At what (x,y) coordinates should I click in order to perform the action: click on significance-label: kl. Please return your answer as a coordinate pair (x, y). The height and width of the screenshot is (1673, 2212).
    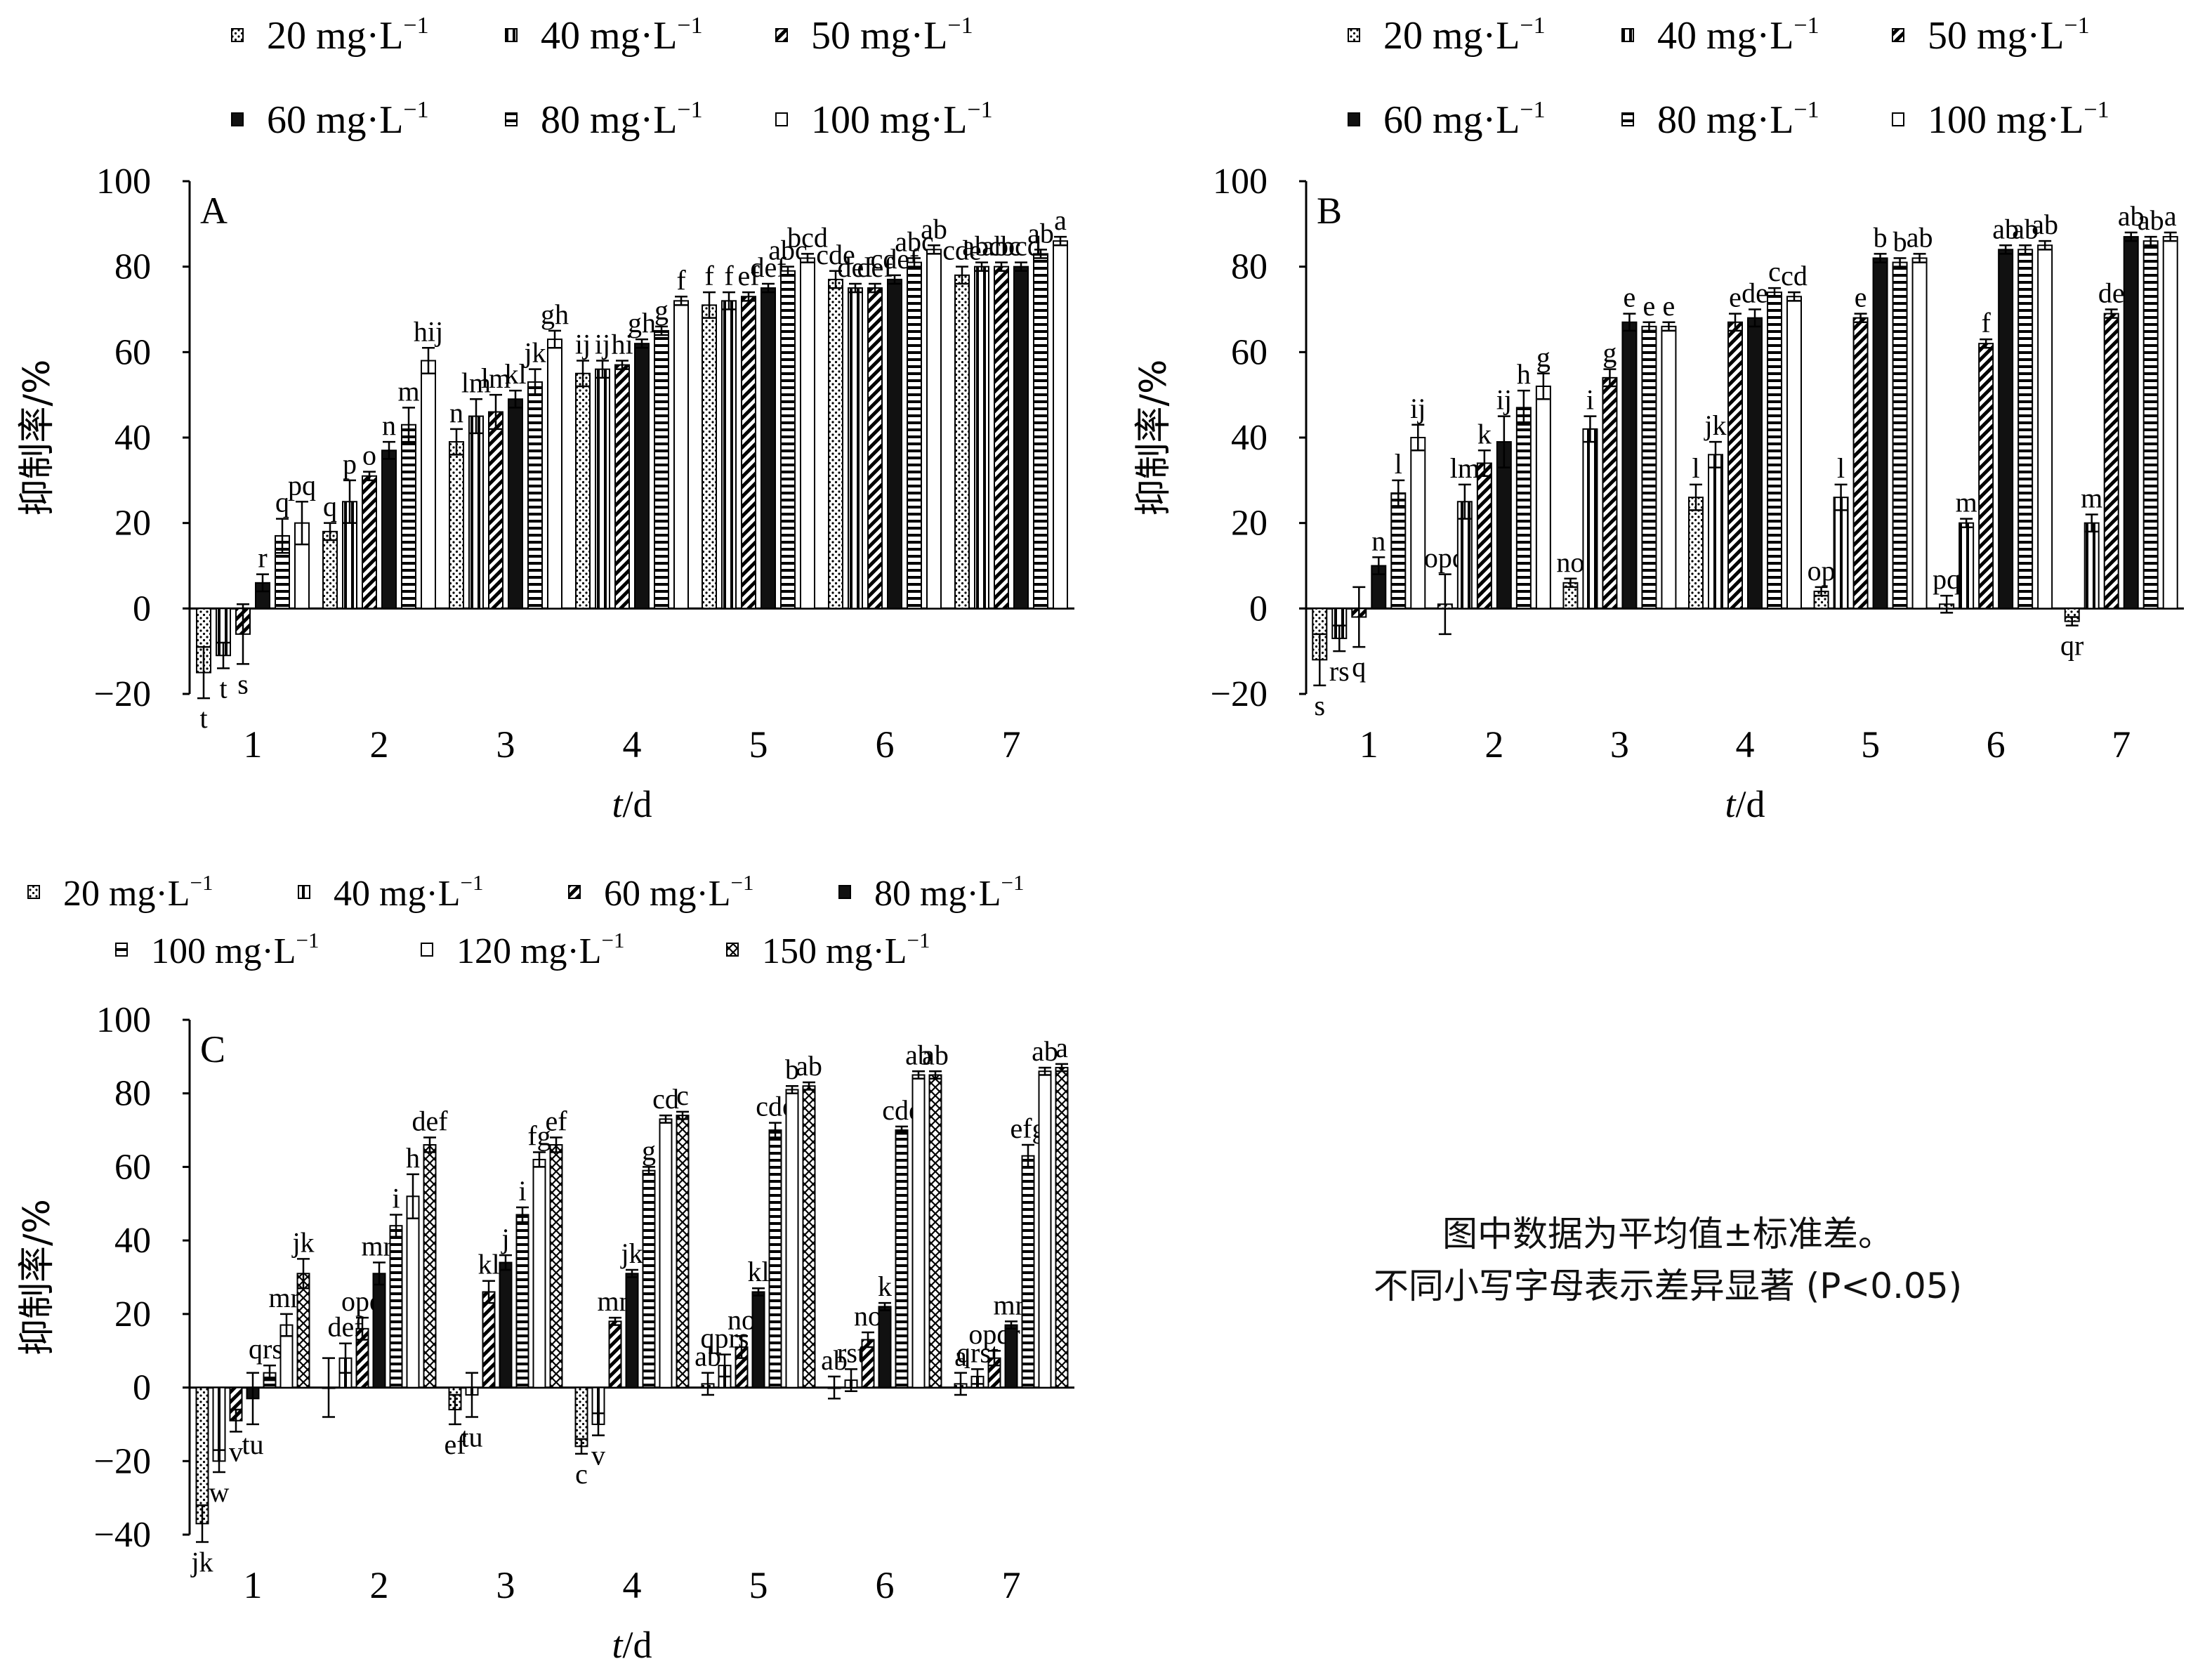
    Looking at the image, I should click on (489, 1264).